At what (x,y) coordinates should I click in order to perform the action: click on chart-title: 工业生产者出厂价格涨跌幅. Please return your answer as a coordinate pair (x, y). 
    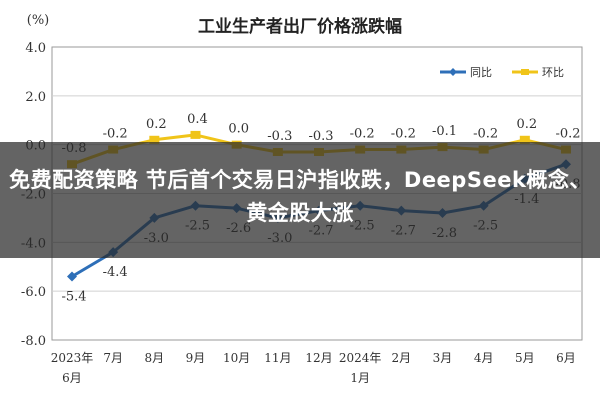
    Looking at the image, I should click on (300, 26).